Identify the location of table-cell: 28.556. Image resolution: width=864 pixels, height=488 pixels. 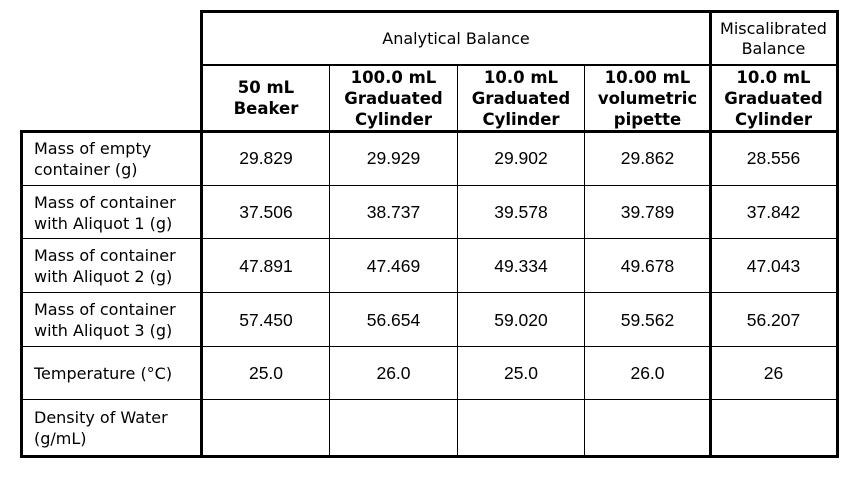
(773, 158).